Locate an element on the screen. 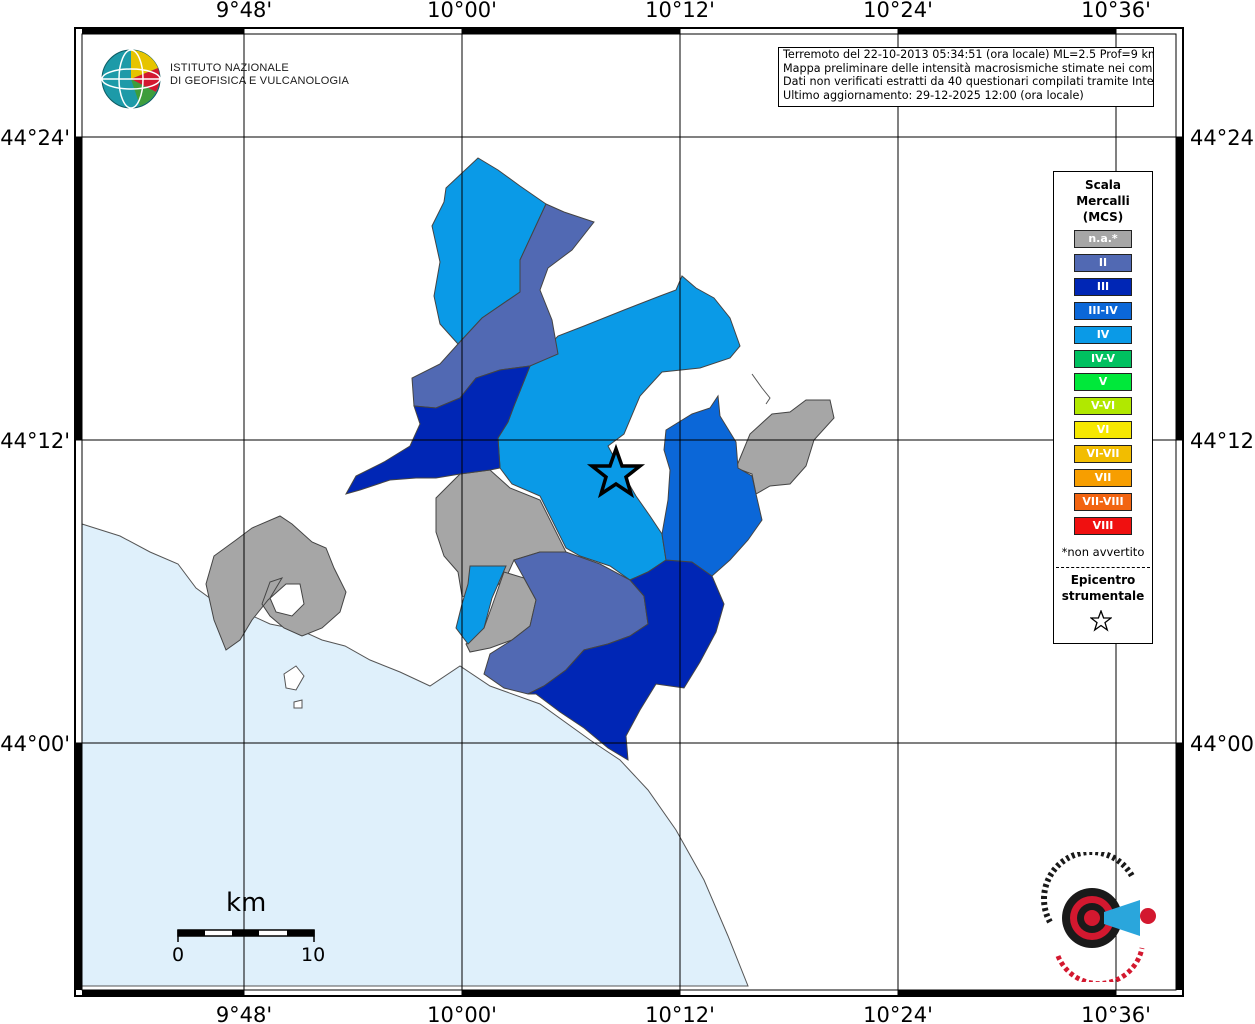 Image resolution: width=1255 pixels, height=1024 pixels. lon-tick-top: 10°24' is located at coordinates (898, 11).